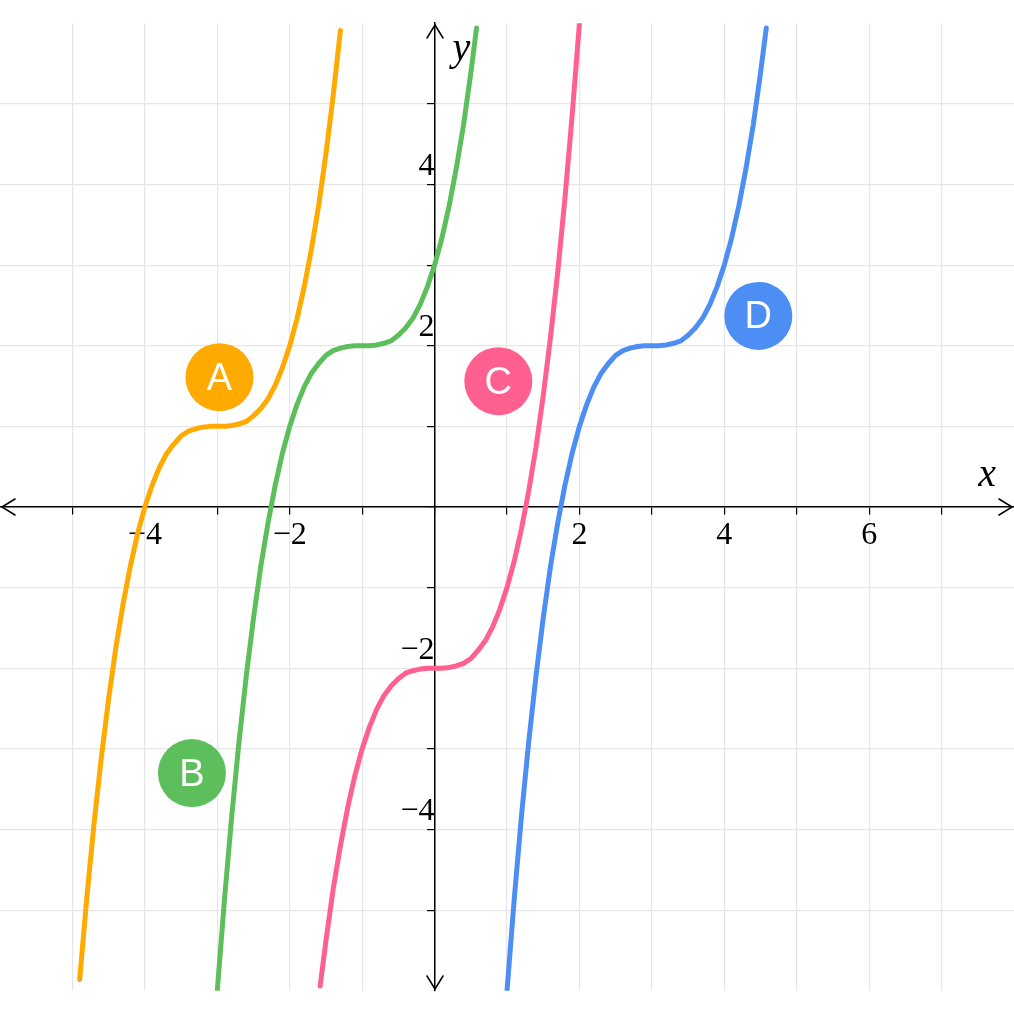  What do you see at coordinates (219, 376) in the screenshot?
I see `annotation: A` at bounding box center [219, 376].